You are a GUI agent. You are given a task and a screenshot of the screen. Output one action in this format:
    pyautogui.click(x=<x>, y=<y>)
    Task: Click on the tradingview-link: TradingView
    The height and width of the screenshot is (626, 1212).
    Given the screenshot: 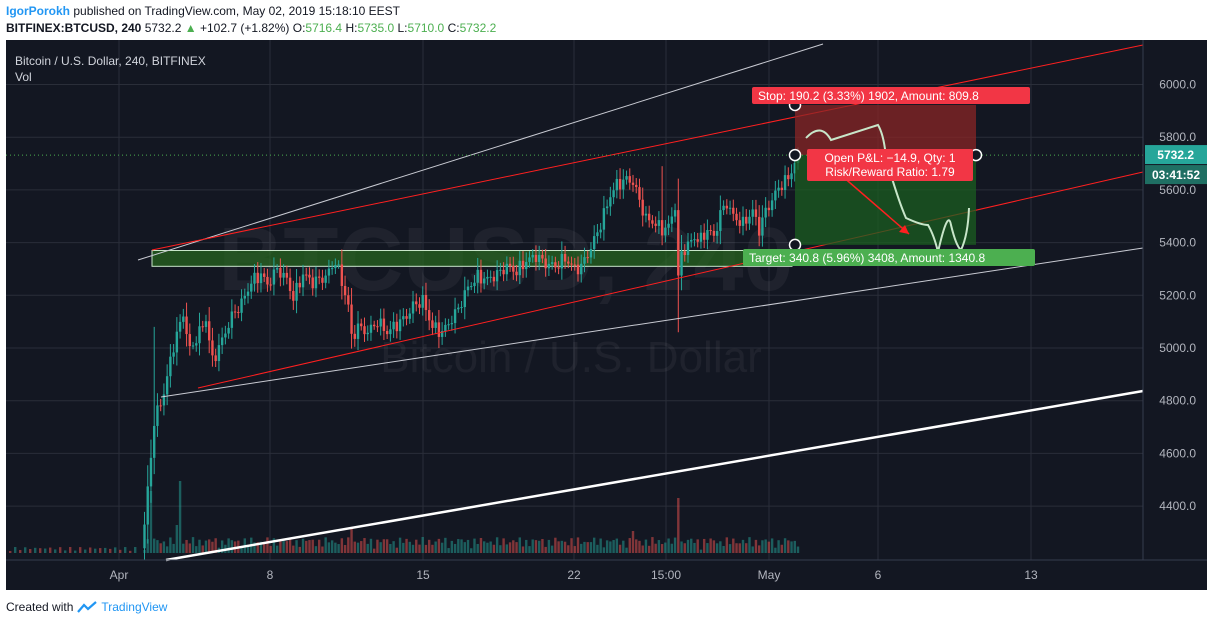 What is the action you would take?
    pyautogui.click(x=134, y=607)
    